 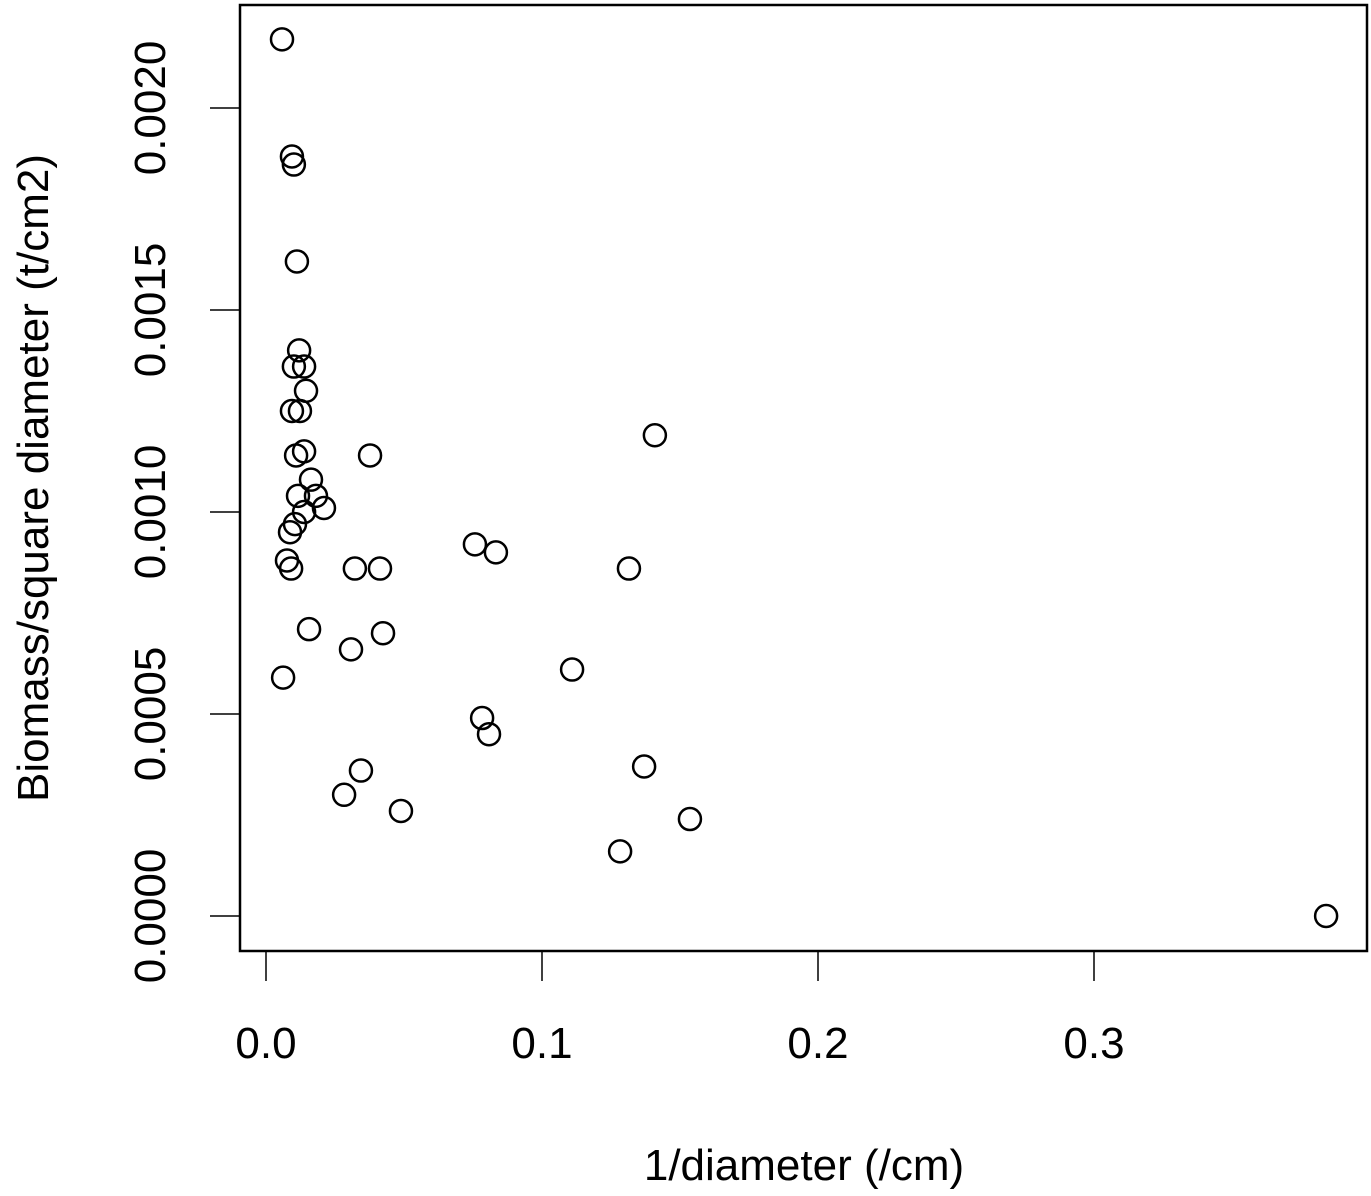 I want to click on x-tick-label: 0.3, so click(x=1093, y=1043).